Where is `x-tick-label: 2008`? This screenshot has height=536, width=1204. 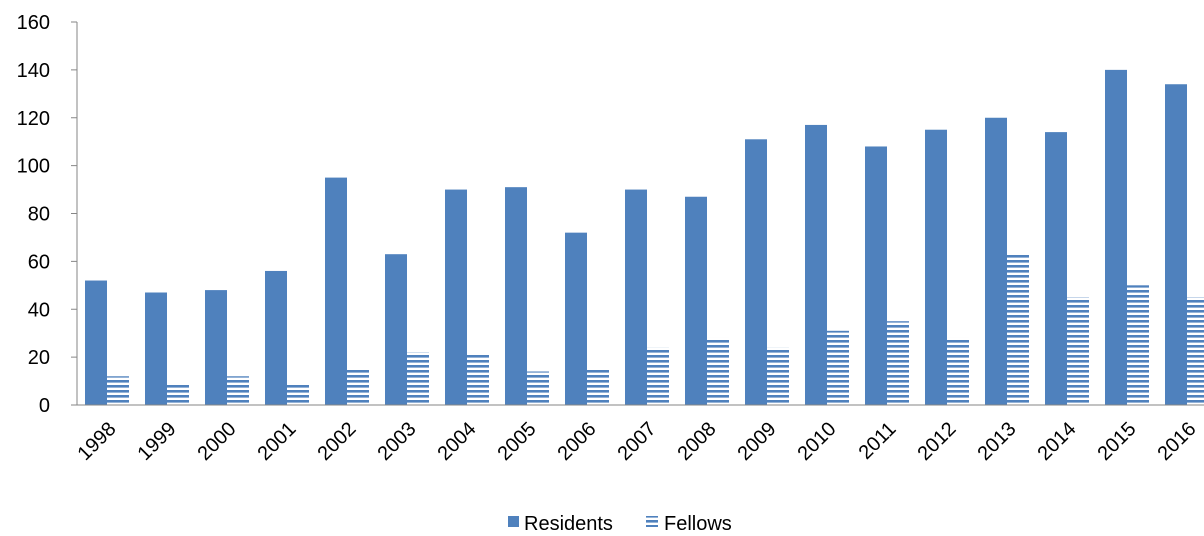 x-tick-label: 2008 is located at coordinates (697, 441).